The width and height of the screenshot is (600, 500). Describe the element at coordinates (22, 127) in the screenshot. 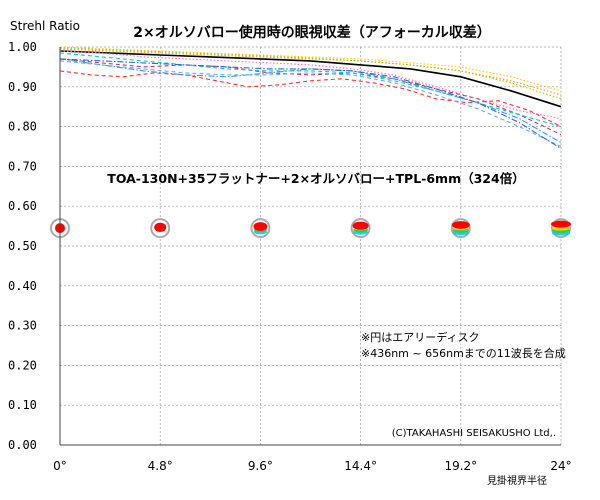

I see `y-tick-label: 0.80` at that location.